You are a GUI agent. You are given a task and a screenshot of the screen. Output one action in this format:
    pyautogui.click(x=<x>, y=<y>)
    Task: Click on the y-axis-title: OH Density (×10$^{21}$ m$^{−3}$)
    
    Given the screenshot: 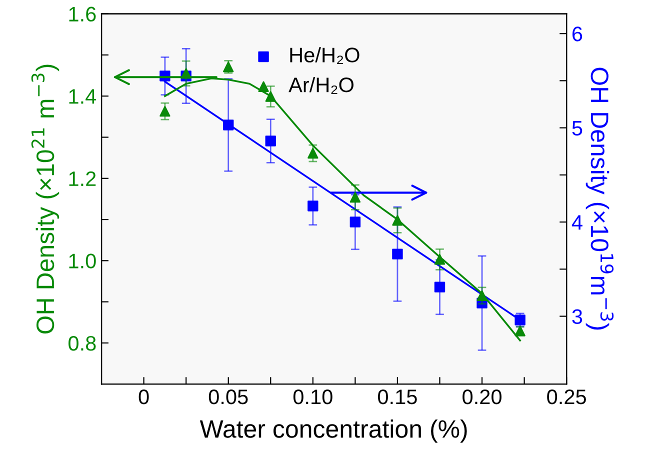 What is the action you would take?
    pyautogui.click(x=45, y=199)
    